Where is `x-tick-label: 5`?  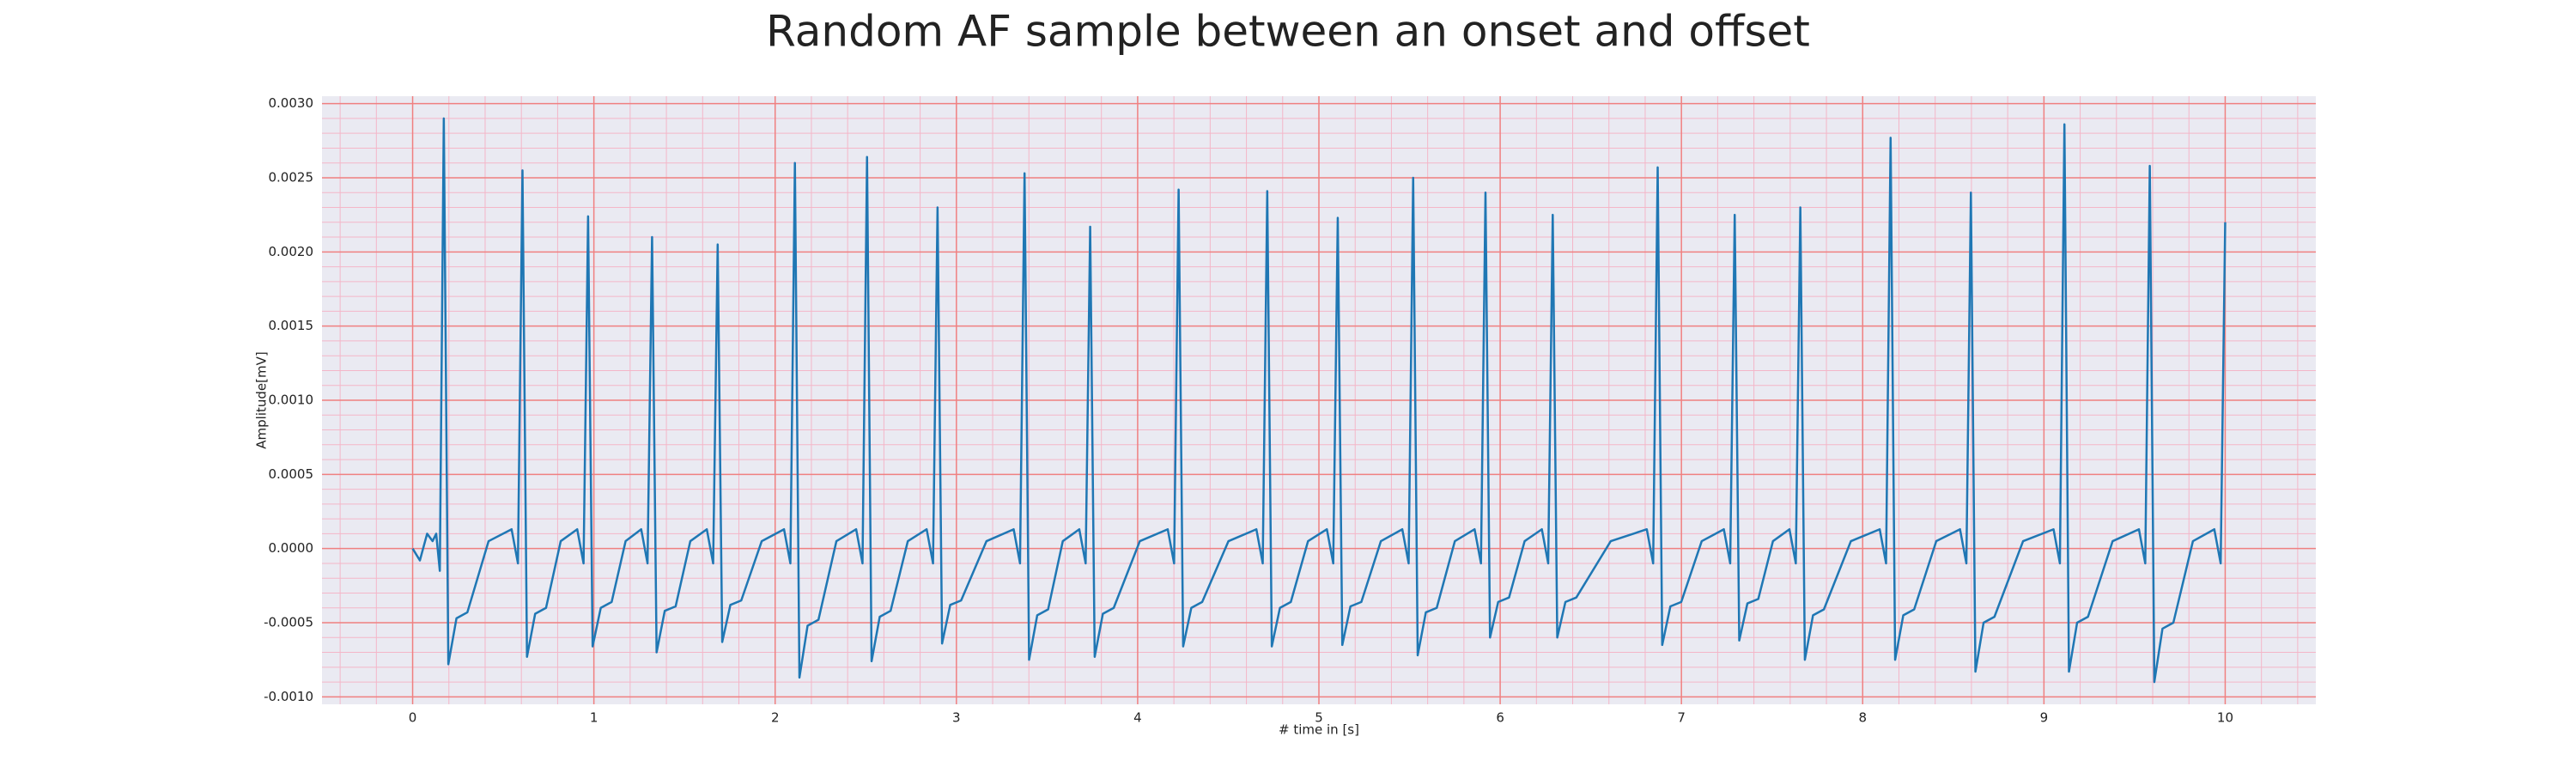
x-tick-label: 5 is located at coordinates (1319, 718).